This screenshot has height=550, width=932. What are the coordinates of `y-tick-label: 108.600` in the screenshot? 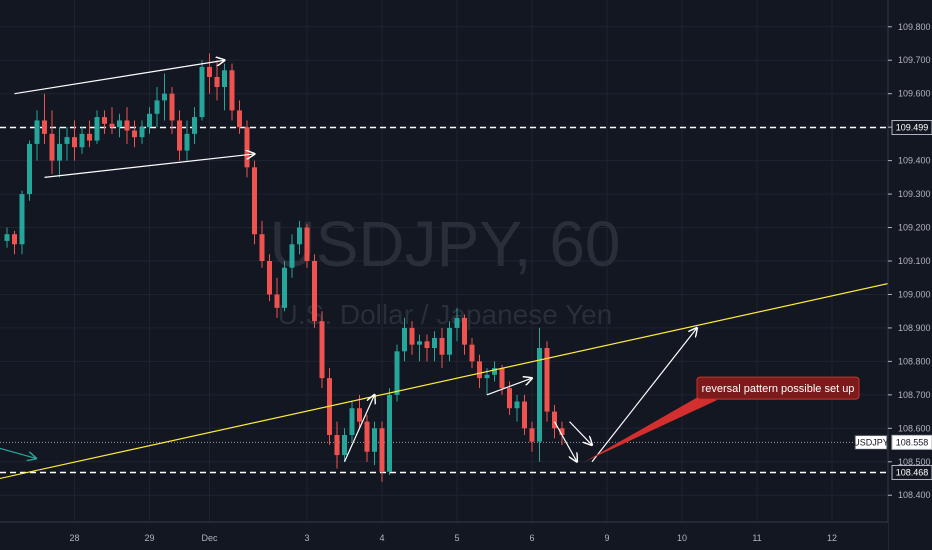 It's located at (914, 428).